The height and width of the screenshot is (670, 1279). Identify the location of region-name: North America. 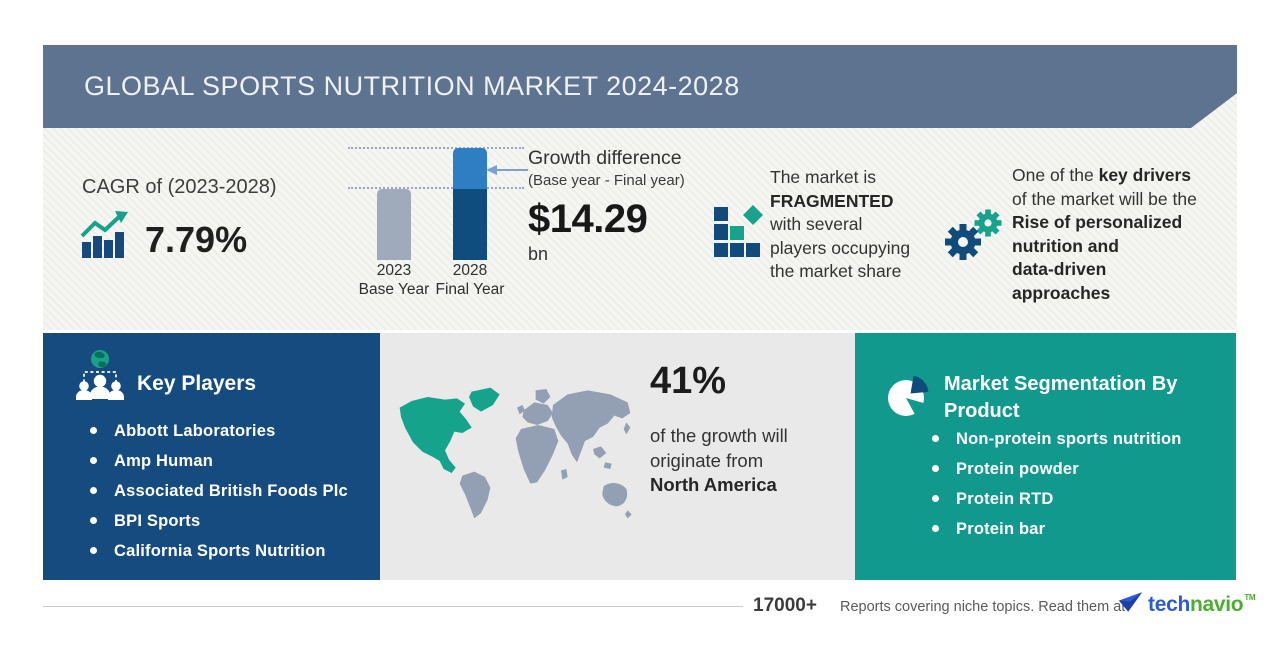
(713, 484).